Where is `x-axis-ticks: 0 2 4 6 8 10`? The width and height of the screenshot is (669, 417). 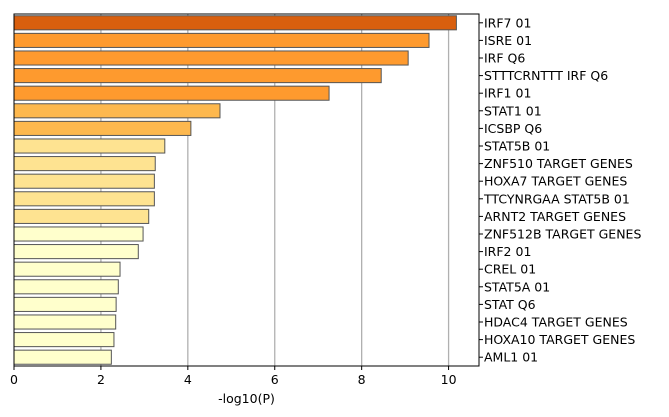
x-axis-ticks: 0 2 4 6 8 10 is located at coordinates (233, 376).